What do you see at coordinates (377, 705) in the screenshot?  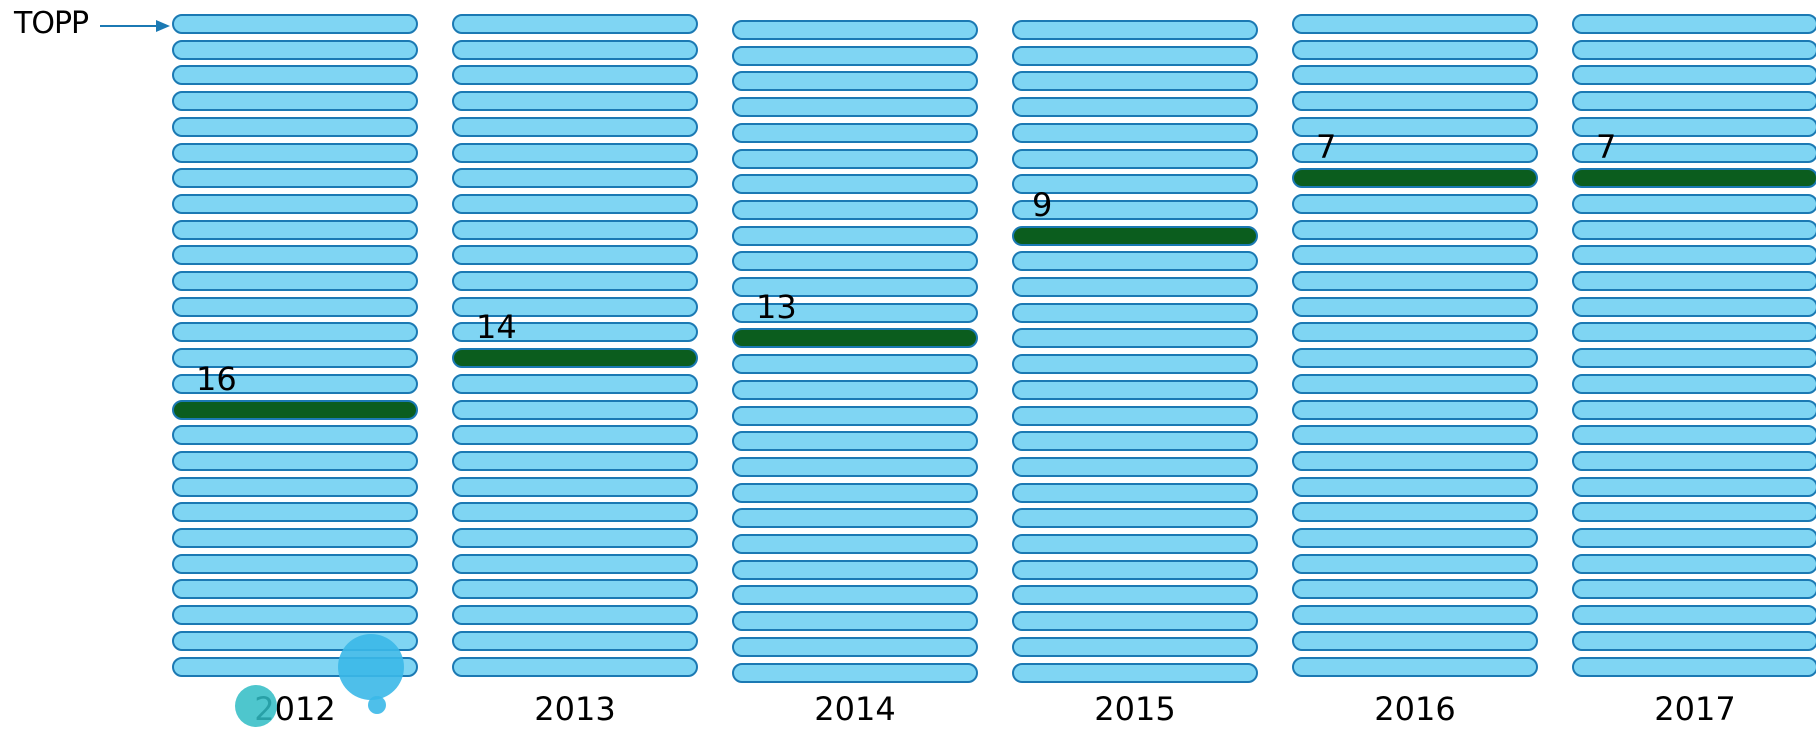 I see `decorative-blue-drip` at bounding box center [377, 705].